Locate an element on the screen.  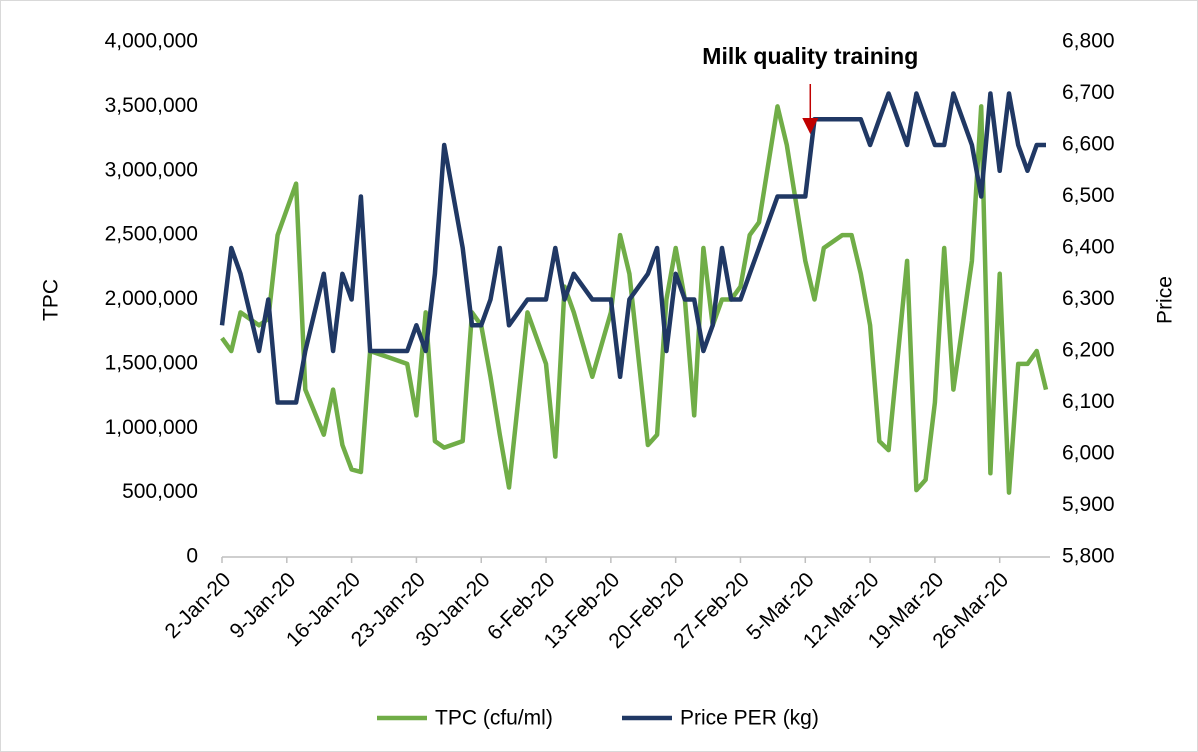
y-tick-label: 1,000,000 is located at coordinates (151, 427).